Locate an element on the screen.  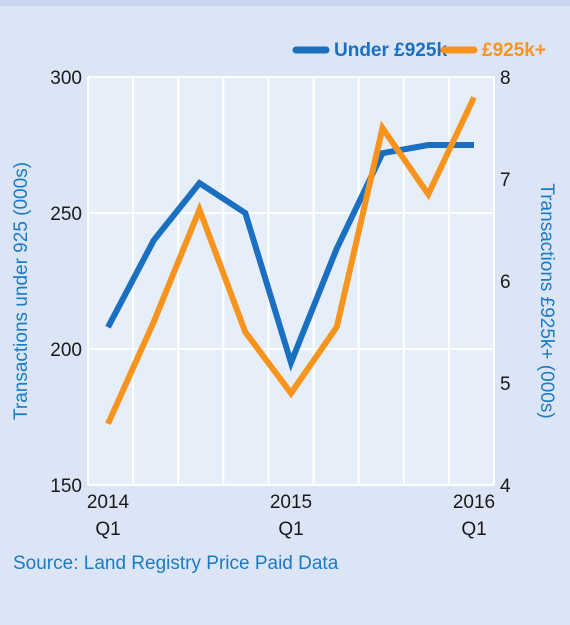
top-rule is located at coordinates (285, 3).